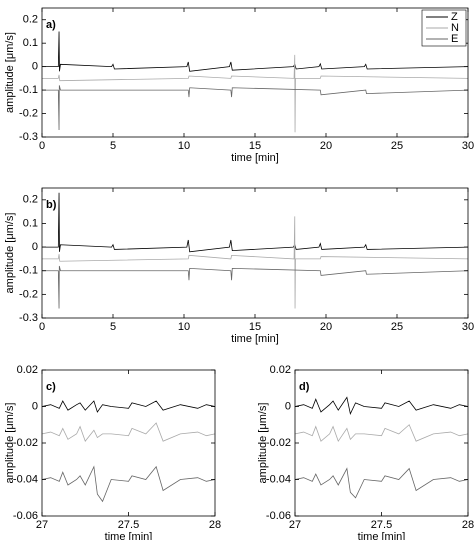  I want to click on panel-label: a), so click(51, 25).